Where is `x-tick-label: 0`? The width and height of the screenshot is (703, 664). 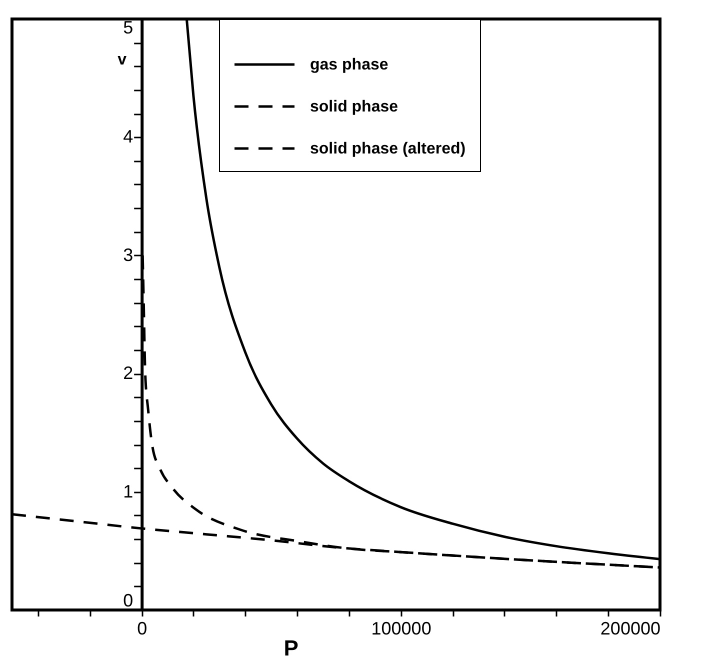 x-tick-label: 0 is located at coordinates (142, 628).